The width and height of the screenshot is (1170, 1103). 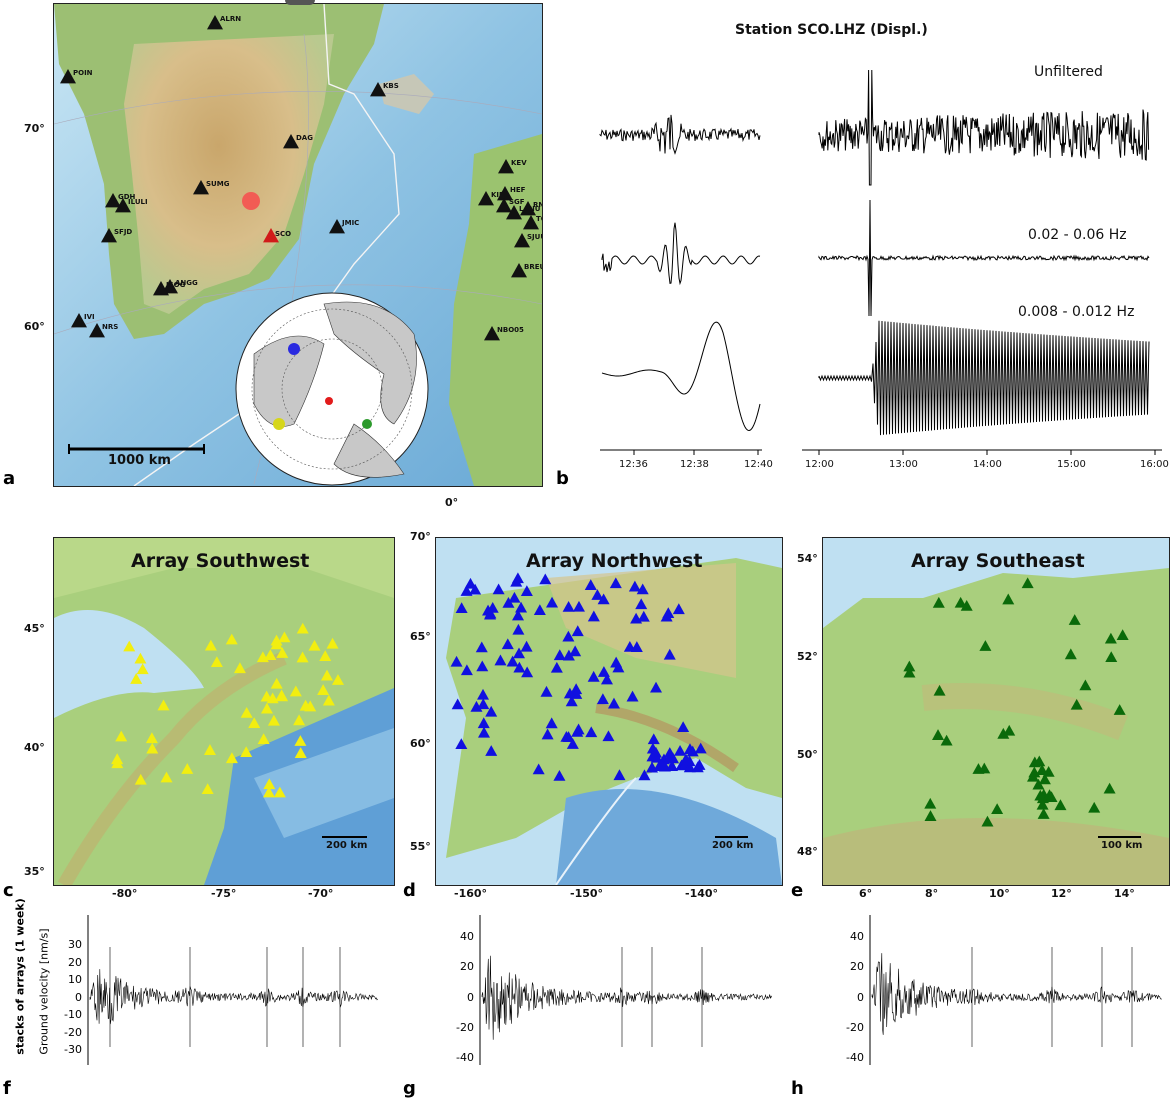 What do you see at coordinates (519, 163) in the screenshot?
I see `station-label: KEV` at bounding box center [519, 163].